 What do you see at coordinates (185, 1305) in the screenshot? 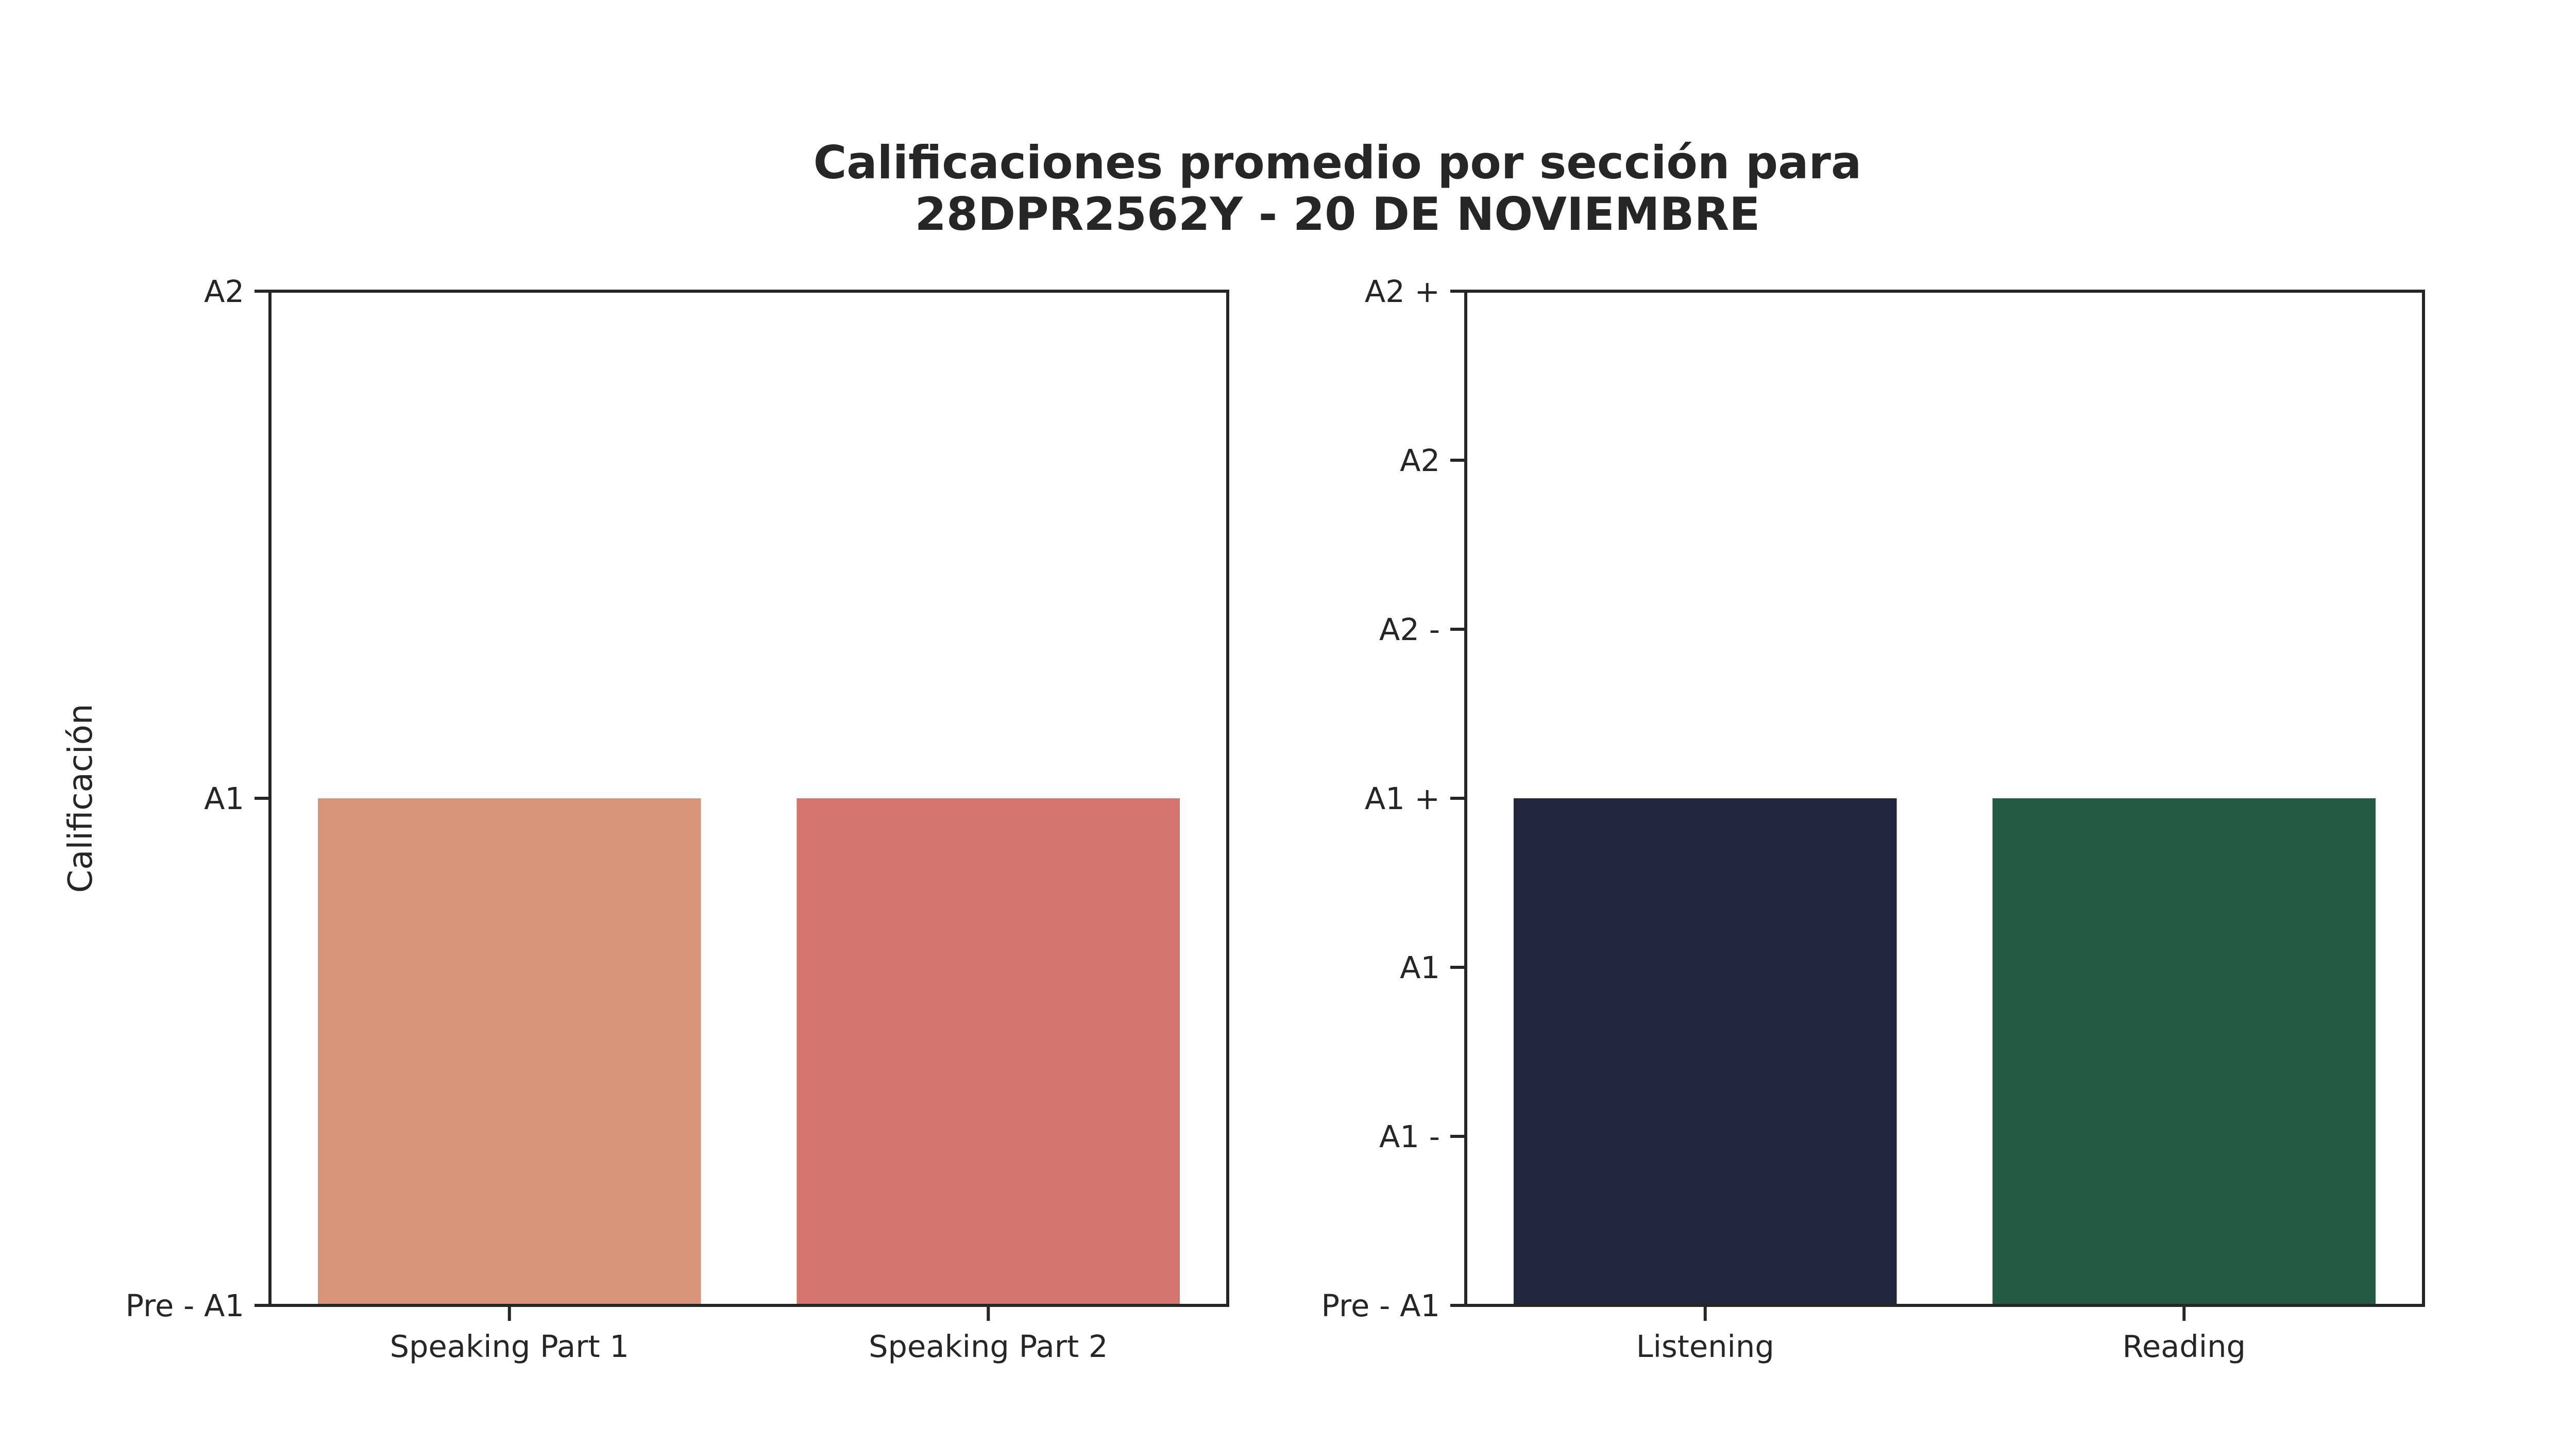
I see `left-chart-y-tick-label: Pre - A1` at bounding box center [185, 1305].